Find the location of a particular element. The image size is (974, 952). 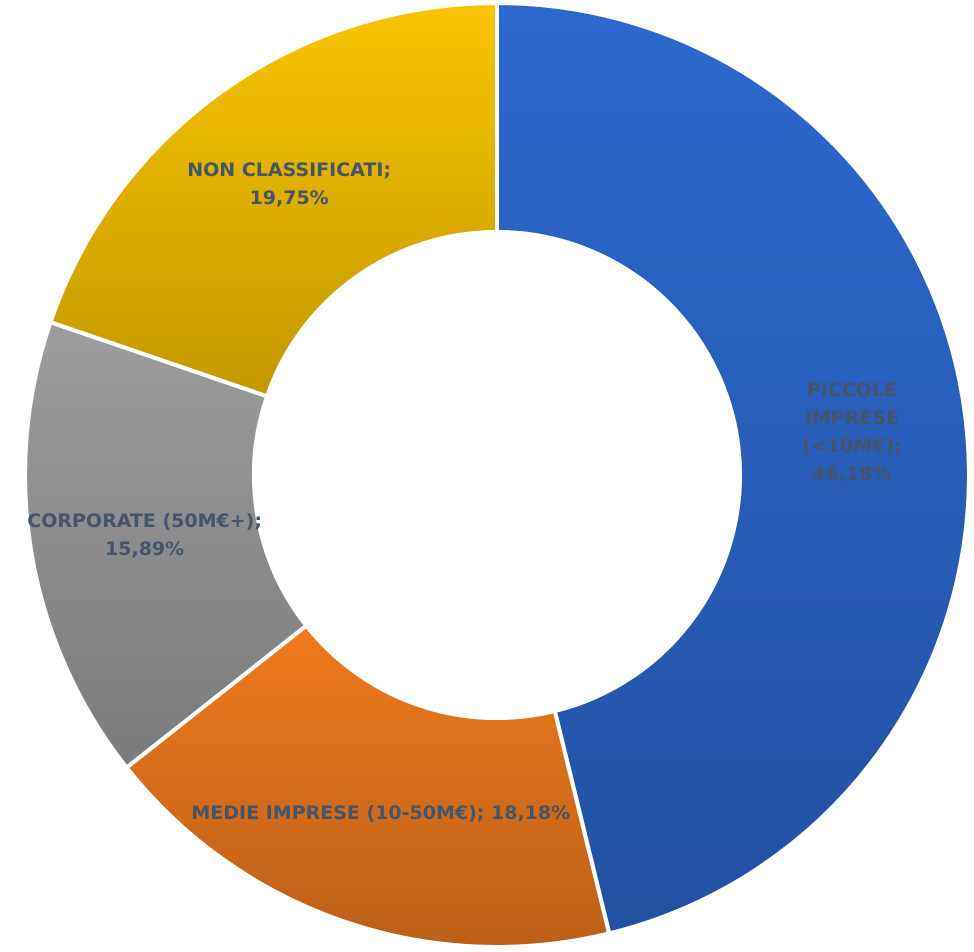

data-label-box: MEDIE IMPRESE (10-50M€); 18,18% is located at coordinates (381, 813).